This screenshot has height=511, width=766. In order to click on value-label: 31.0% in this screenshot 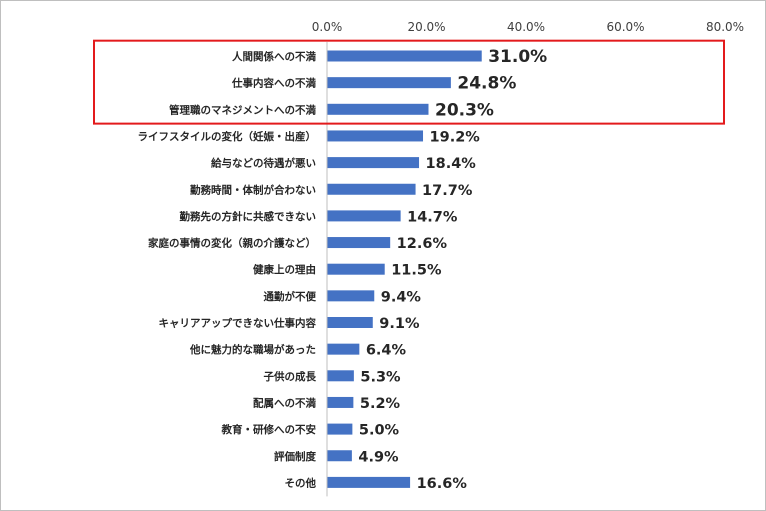, I will do `click(517, 57)`.